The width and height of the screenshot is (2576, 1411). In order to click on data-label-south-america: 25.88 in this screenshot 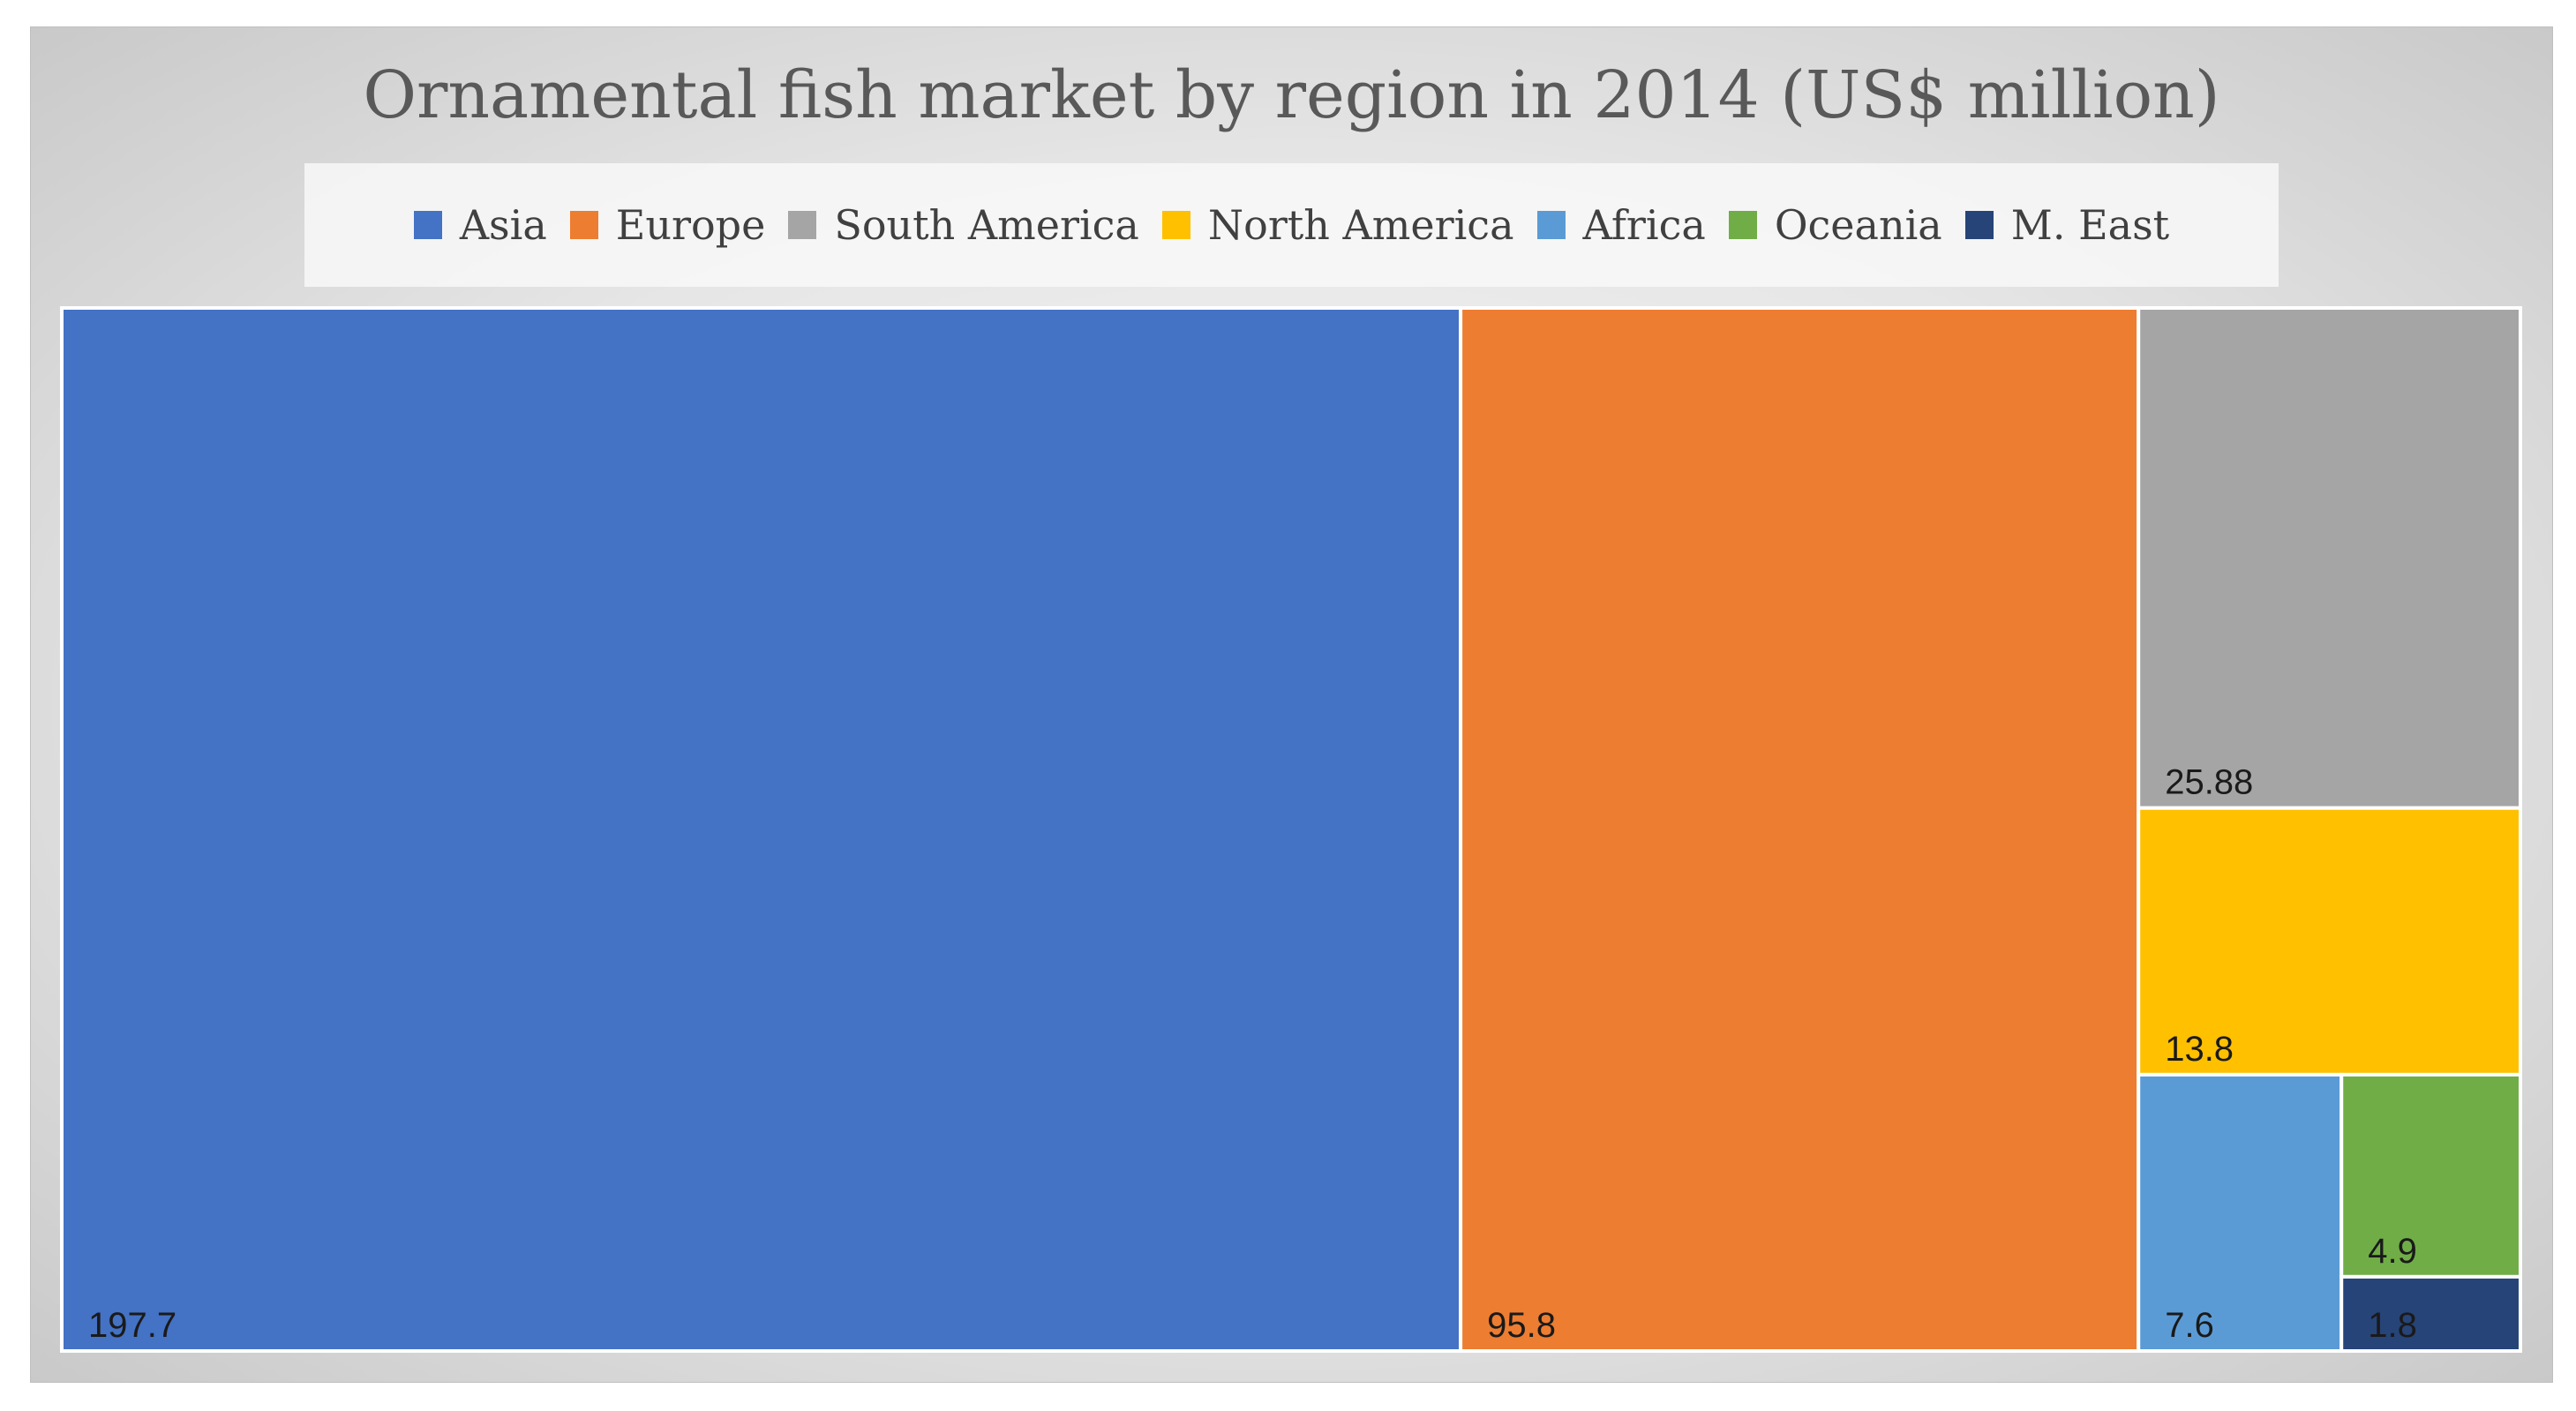, I will do `click(2209, 782)`.